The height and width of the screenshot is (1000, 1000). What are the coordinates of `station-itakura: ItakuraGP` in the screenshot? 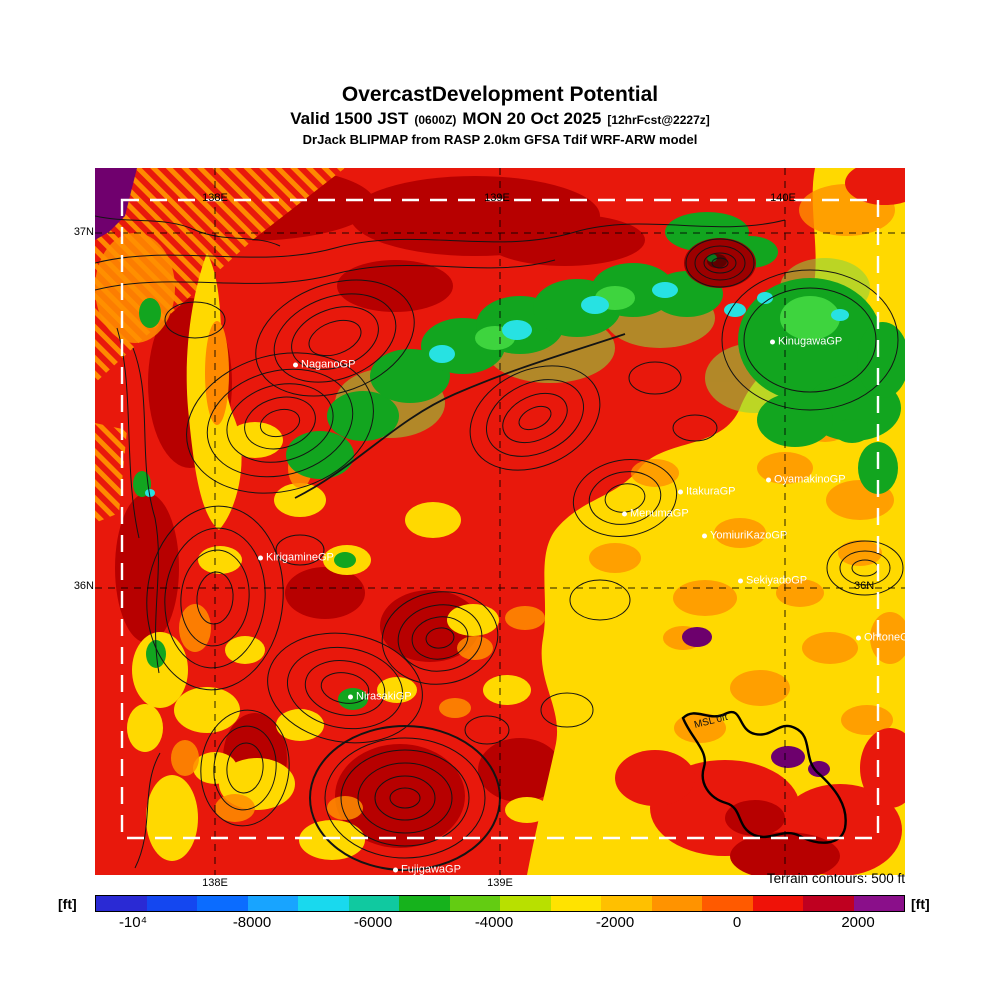 It's located at (707, 491).